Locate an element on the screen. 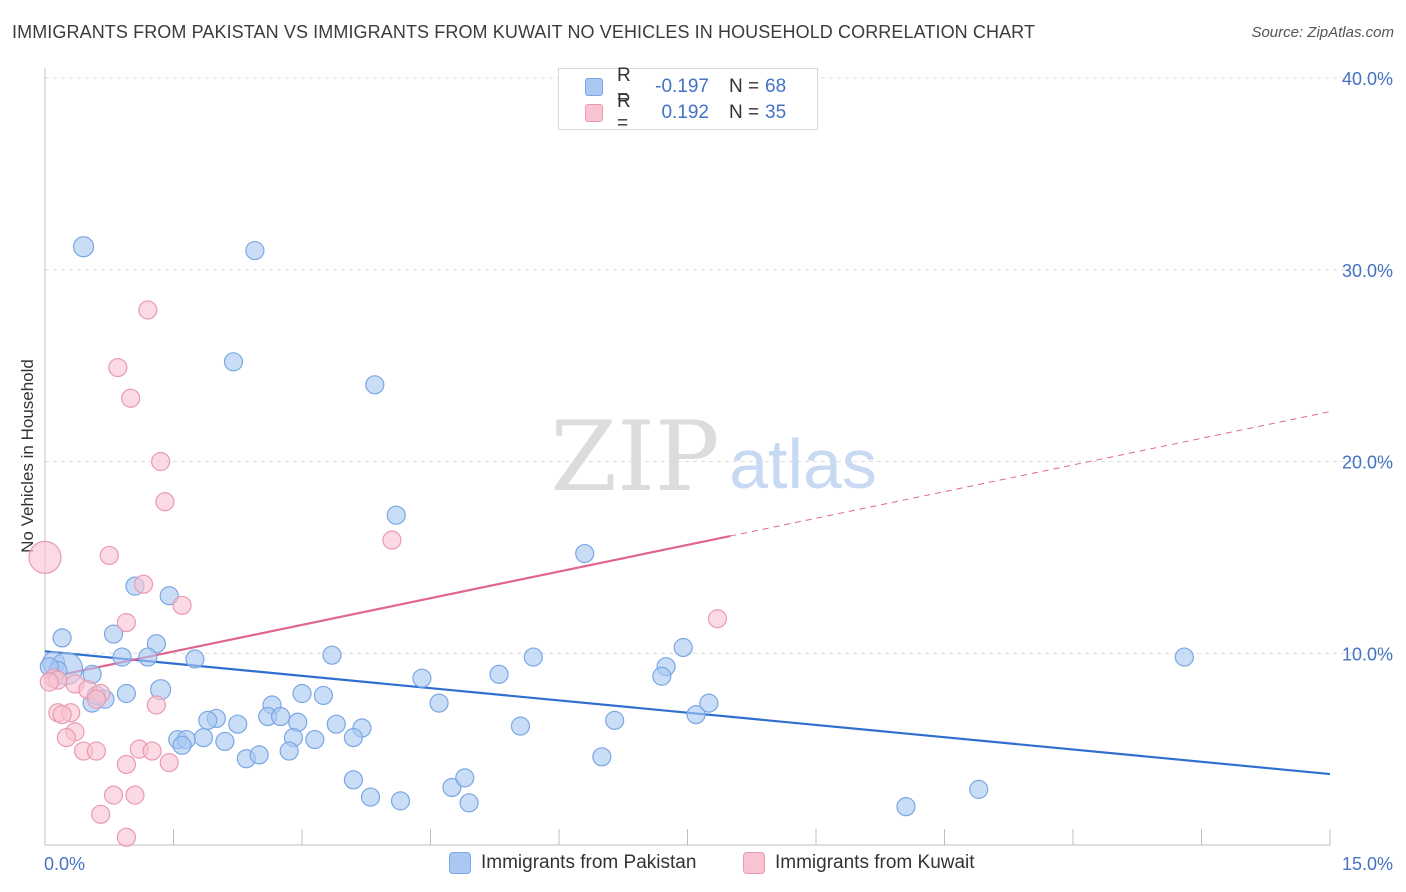  x-tick-label-start: 0.0% is located at coordinates (64, 864).